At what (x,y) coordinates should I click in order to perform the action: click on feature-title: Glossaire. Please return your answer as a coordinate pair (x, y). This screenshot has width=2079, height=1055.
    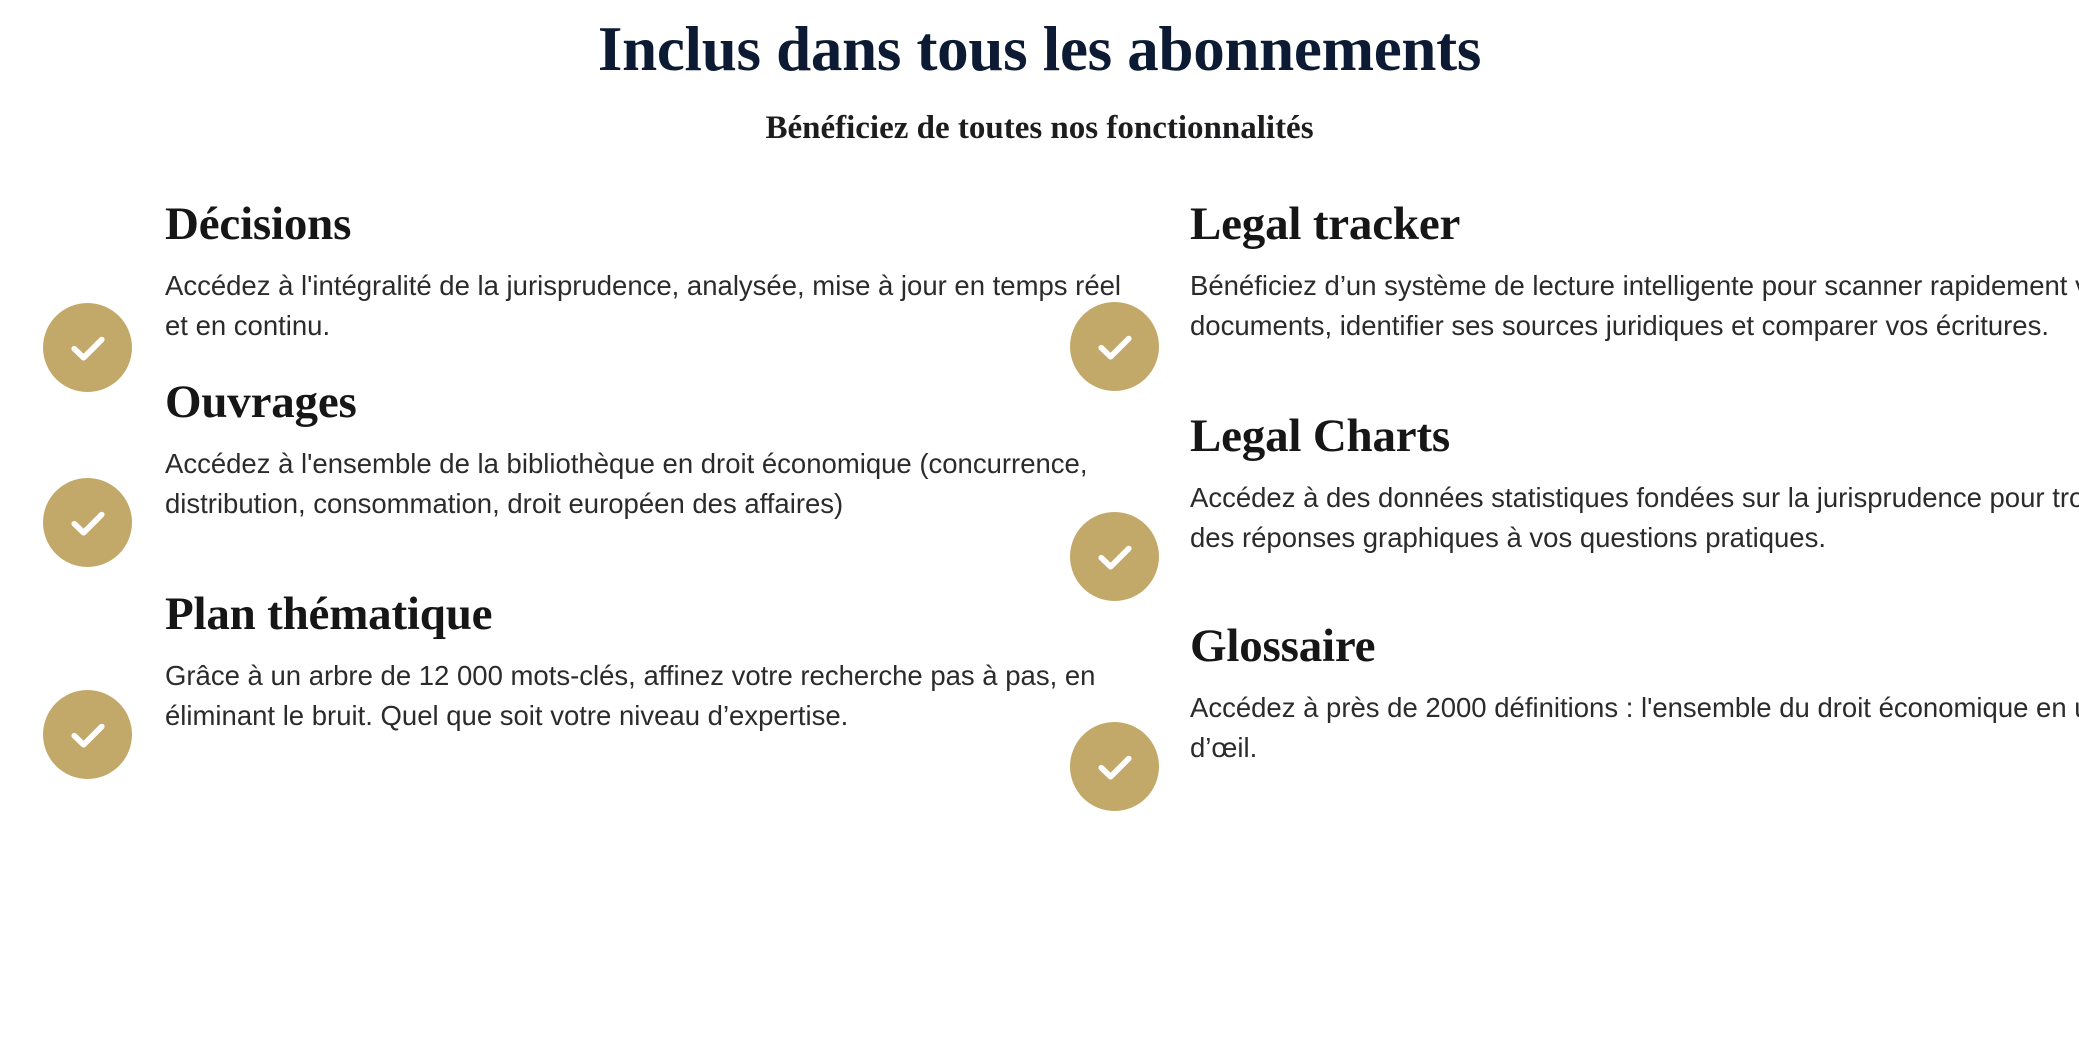
    Looking at the image, I should click on (1283, 646).